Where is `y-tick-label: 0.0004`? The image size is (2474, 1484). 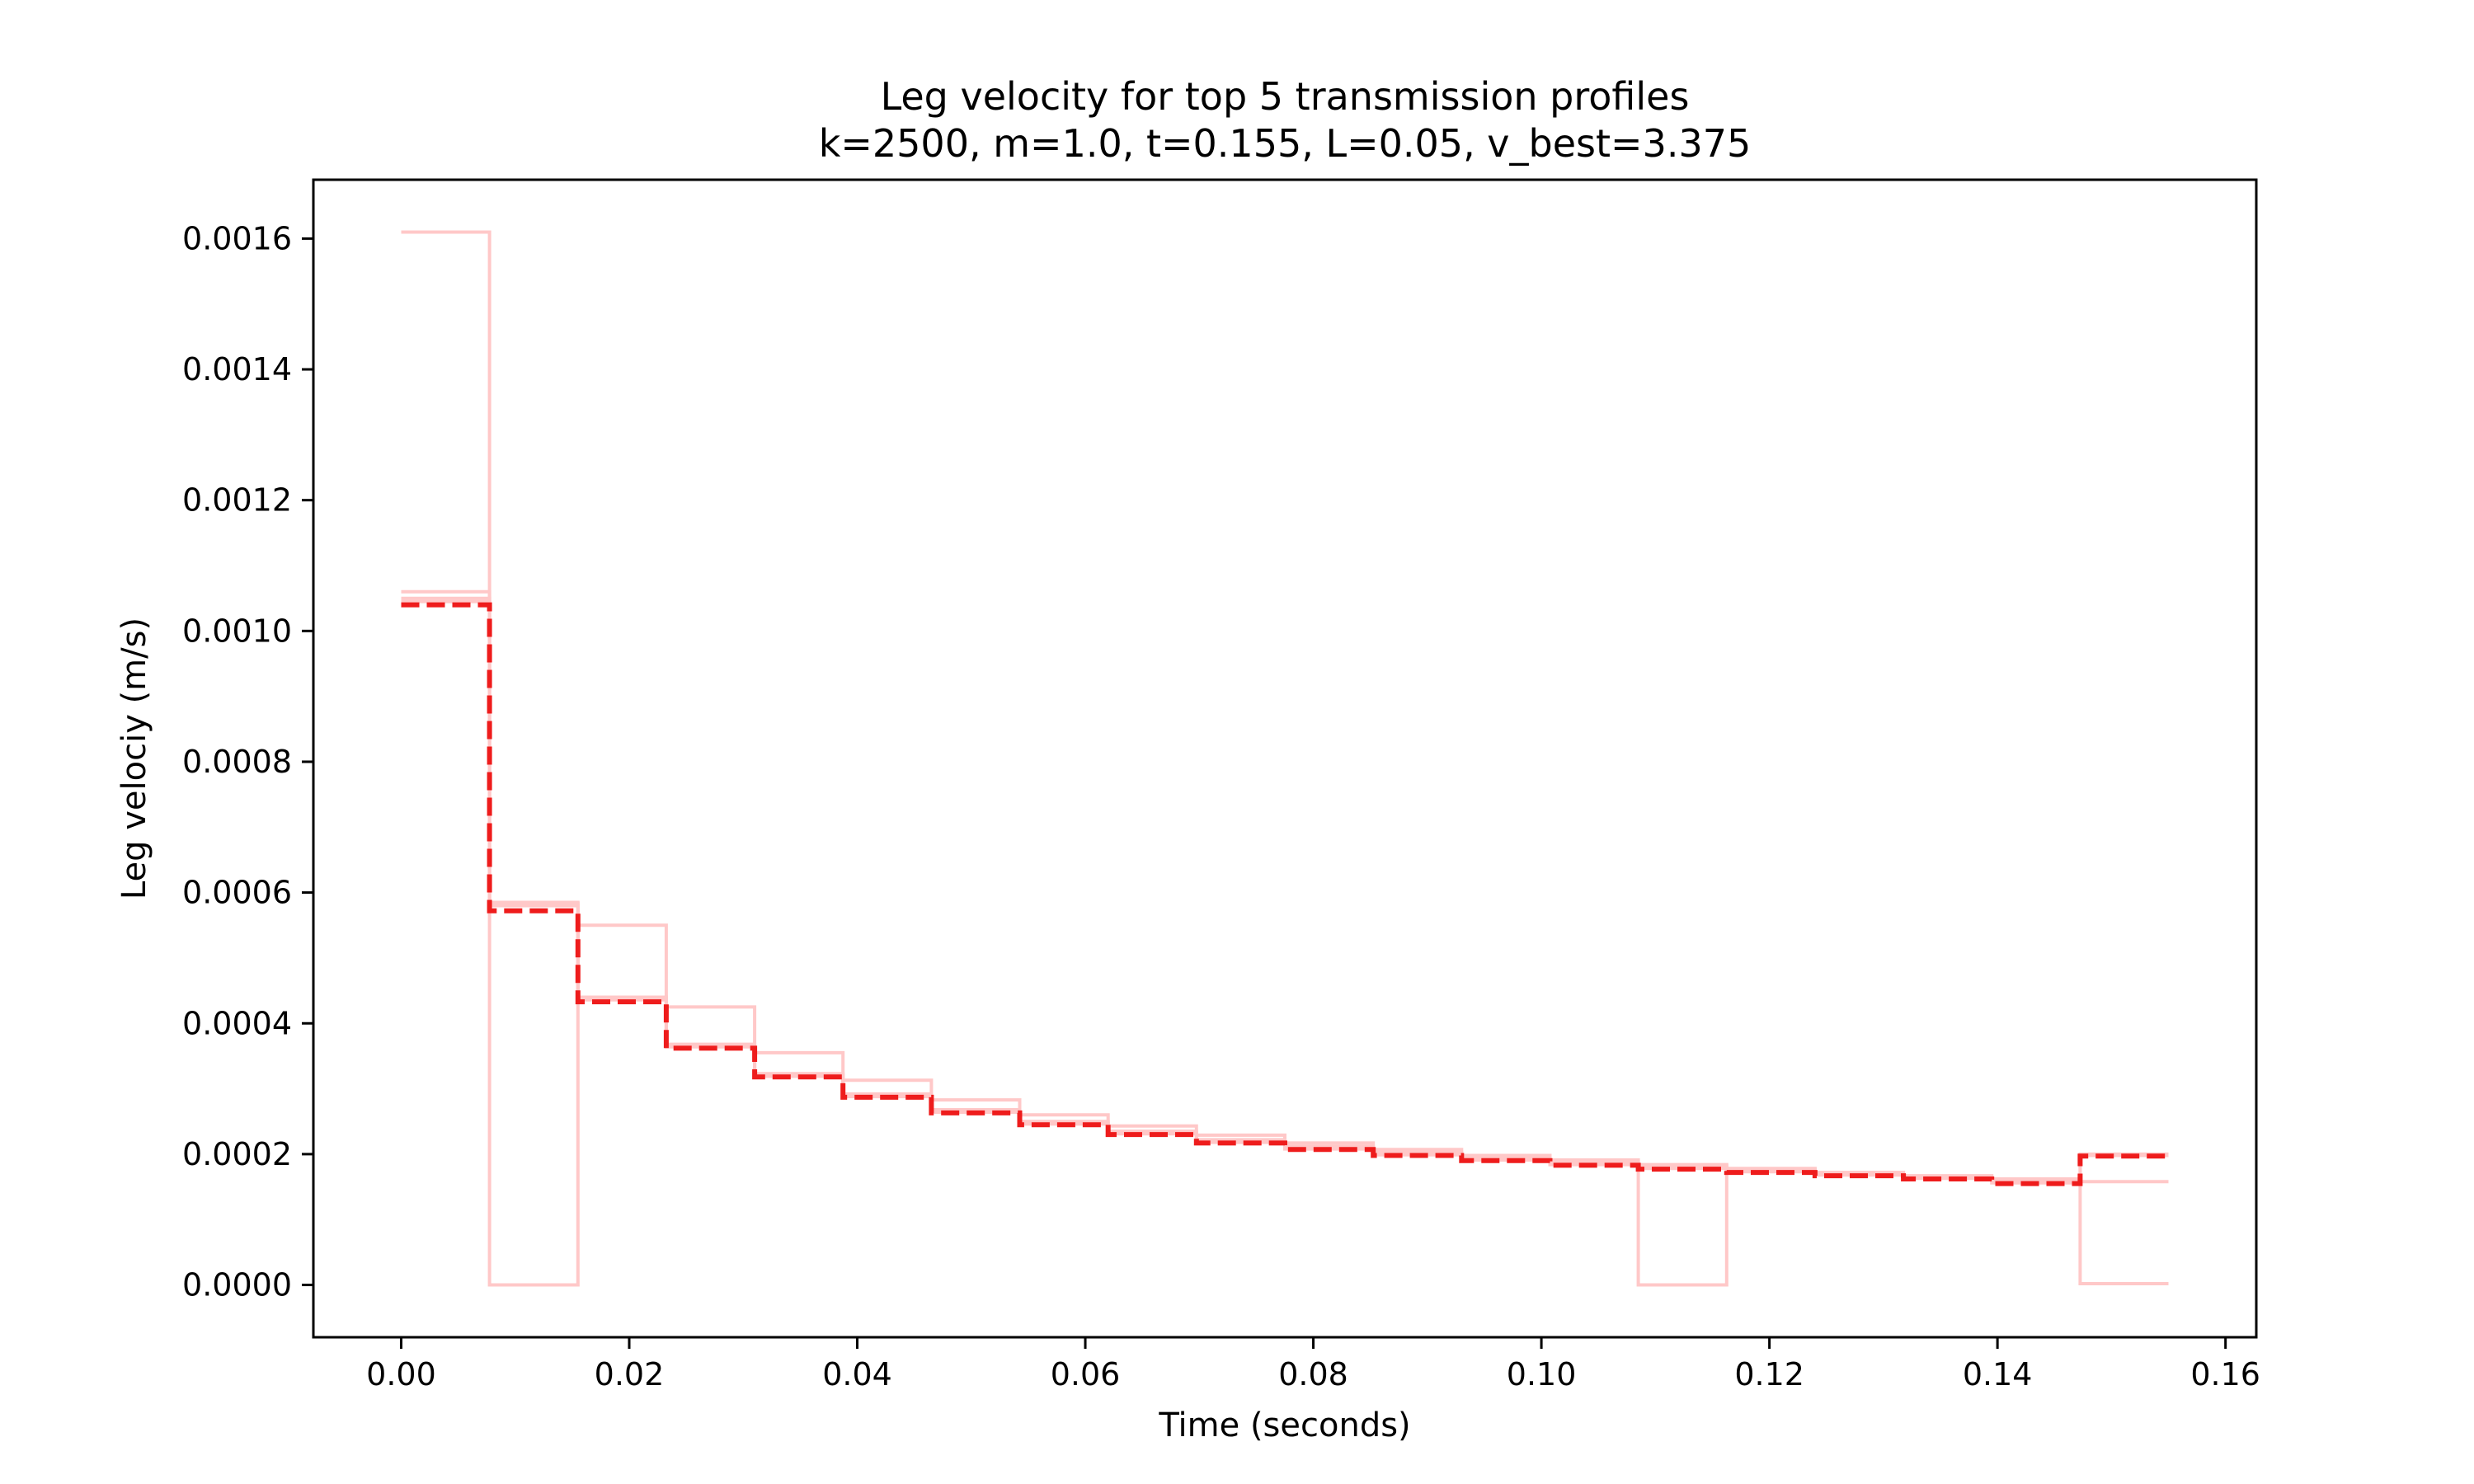
y-tick-label: 0.0004 is located at coordinates (237, 1023).